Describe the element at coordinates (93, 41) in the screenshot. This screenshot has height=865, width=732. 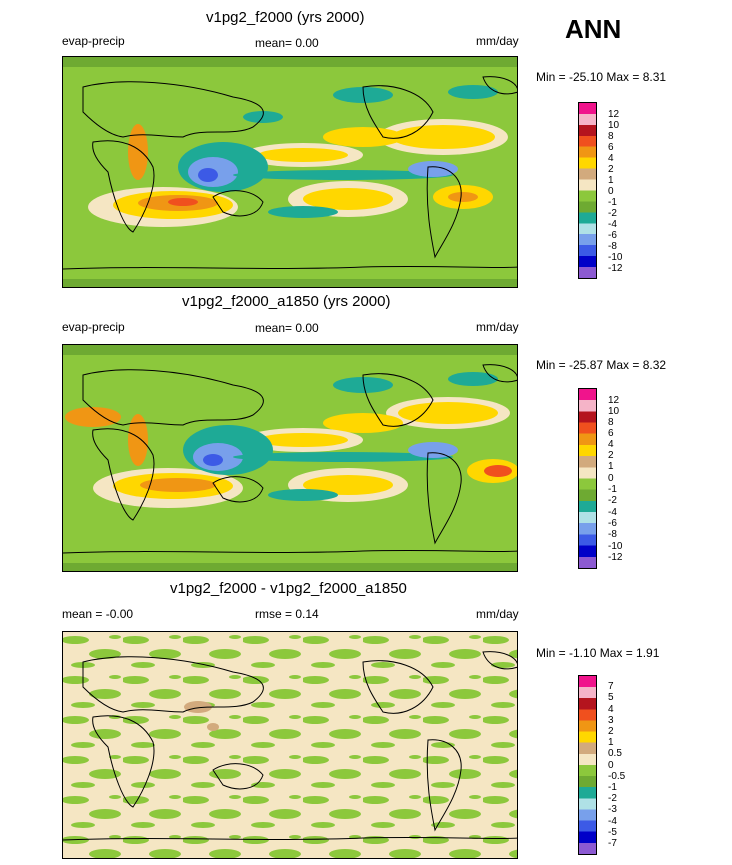
I see `panel-1-variable-label: evap-precip` at that location.